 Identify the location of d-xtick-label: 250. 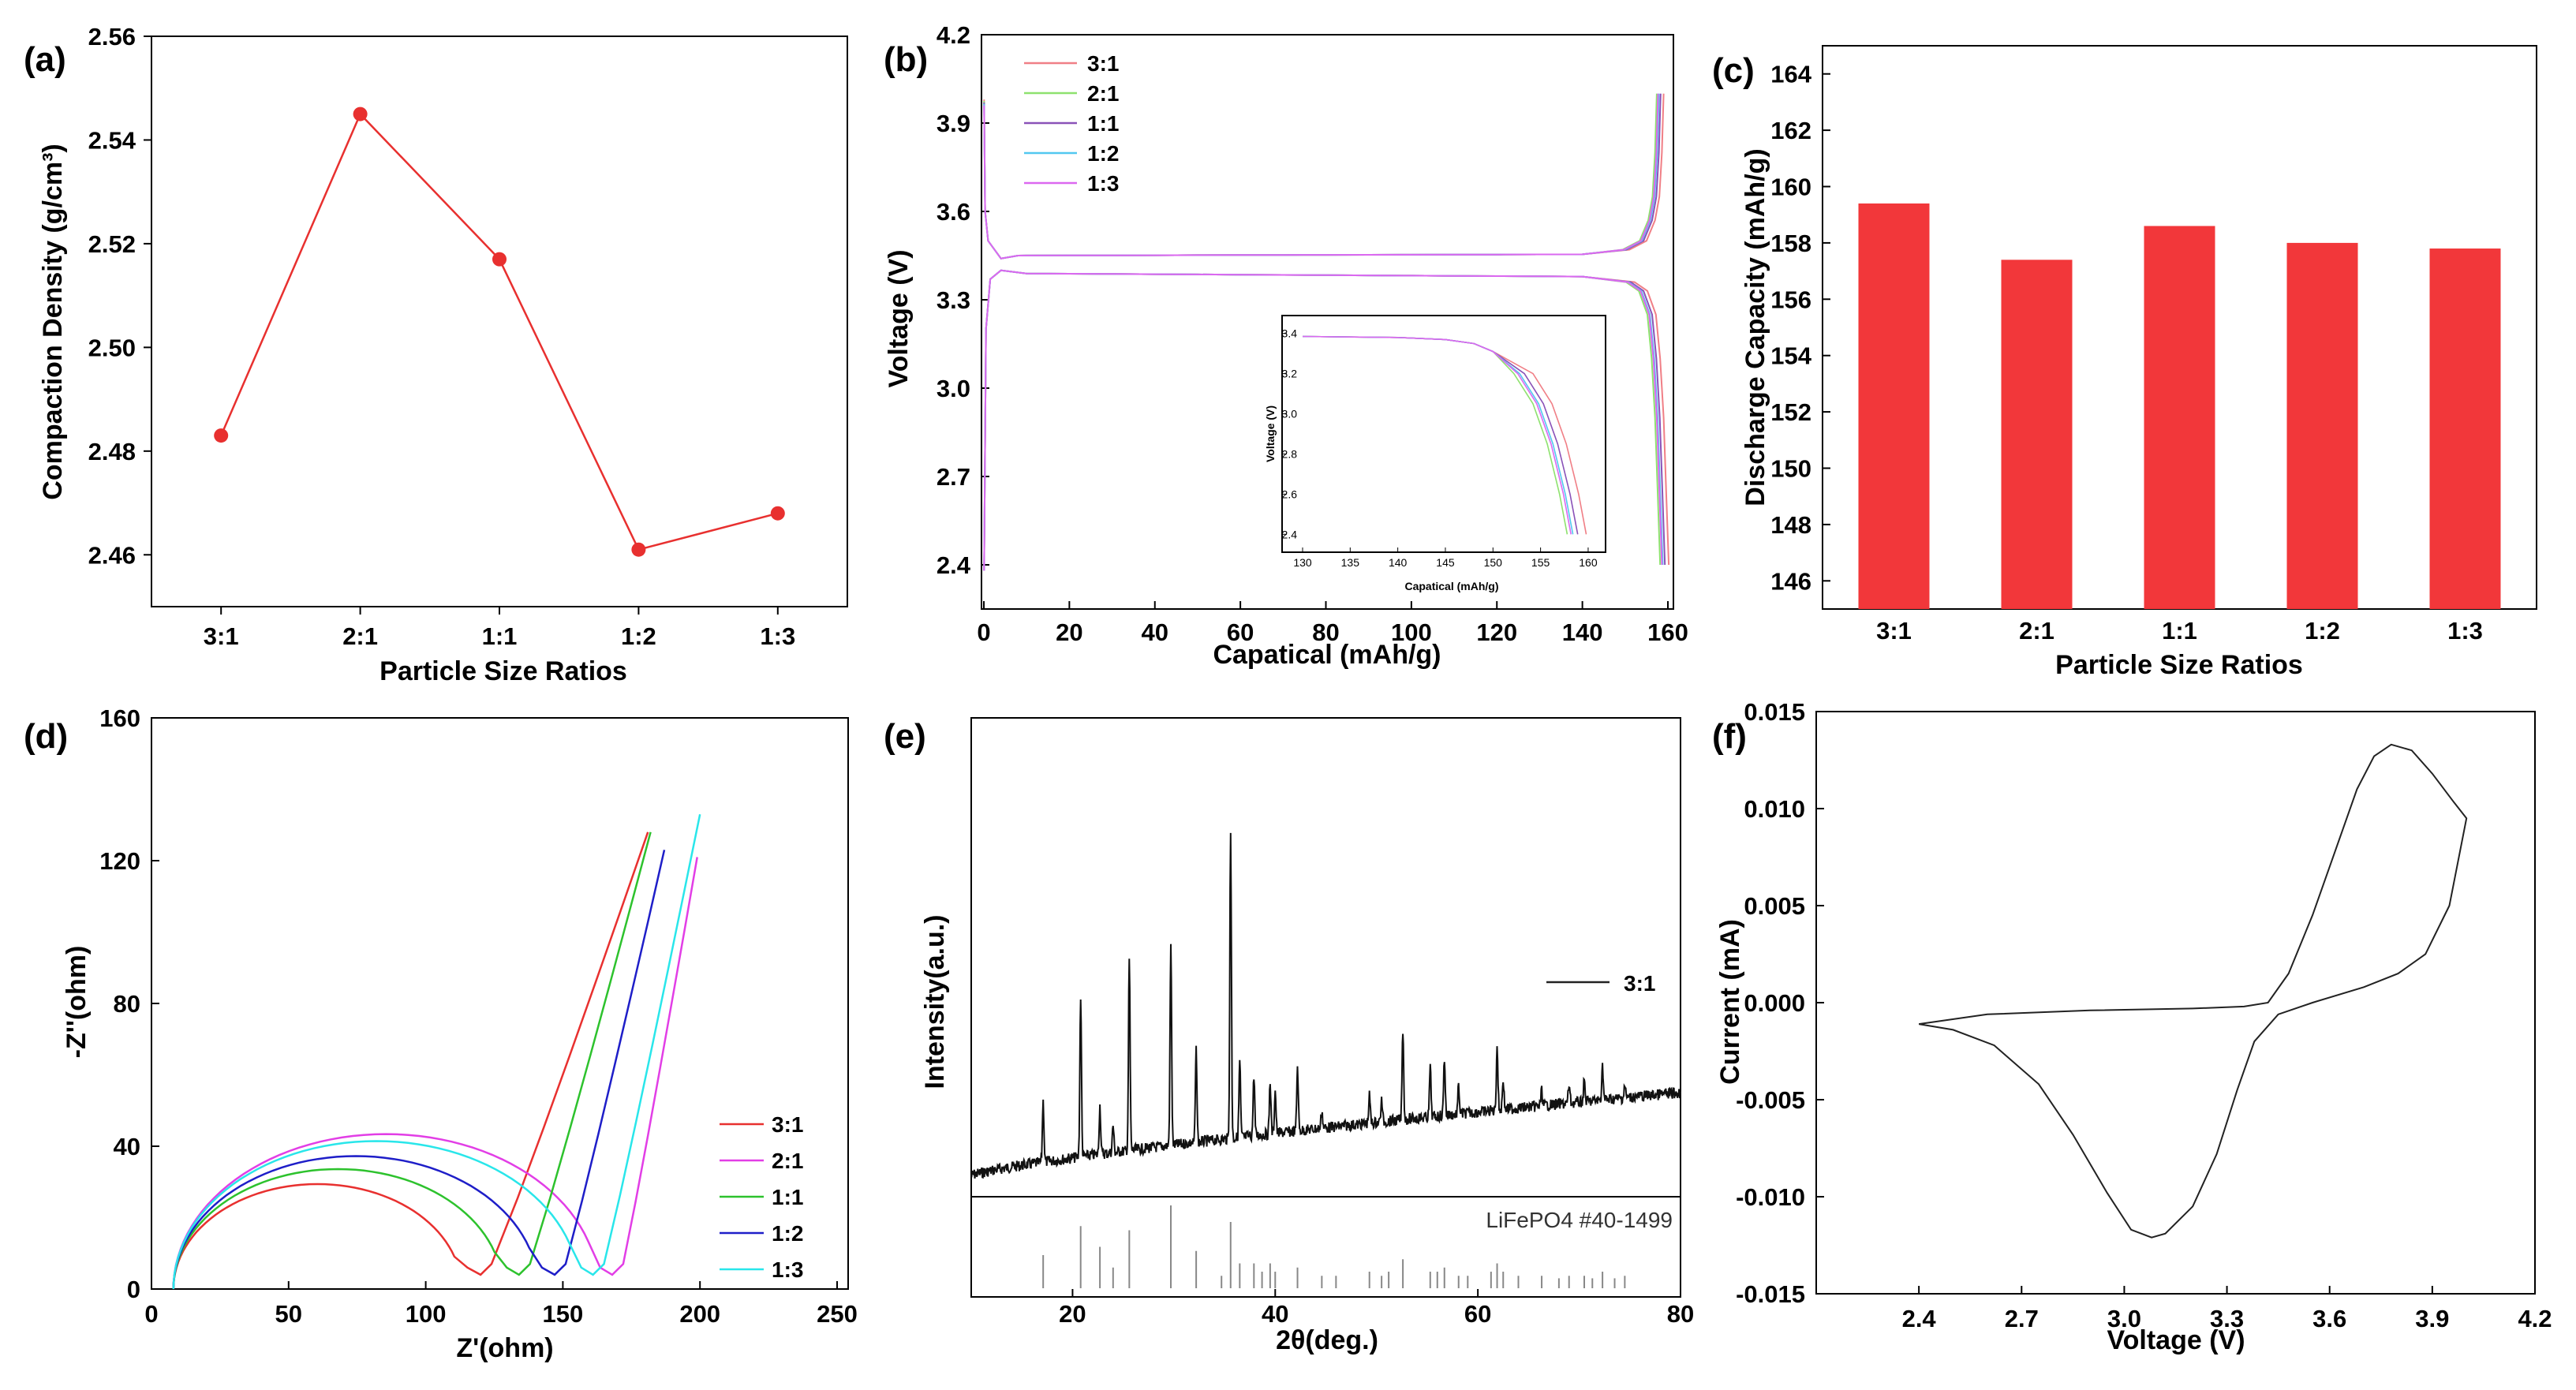
(837, 1314).